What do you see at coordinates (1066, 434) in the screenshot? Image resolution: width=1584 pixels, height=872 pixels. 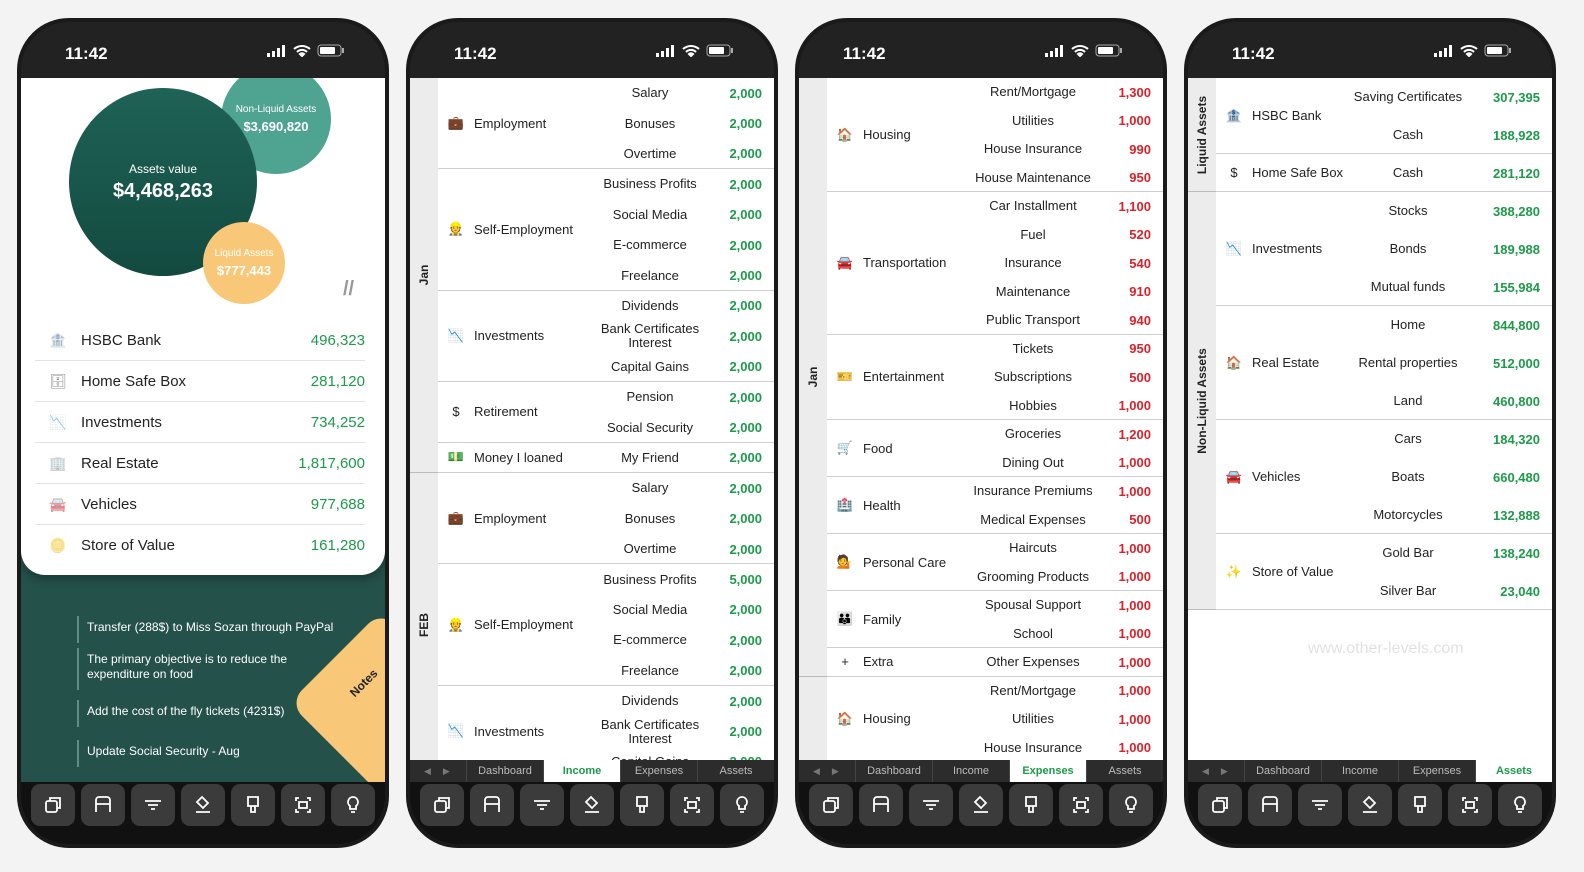 I see `table-row: Groceries 1,200` at bounding box center [1066, 434].